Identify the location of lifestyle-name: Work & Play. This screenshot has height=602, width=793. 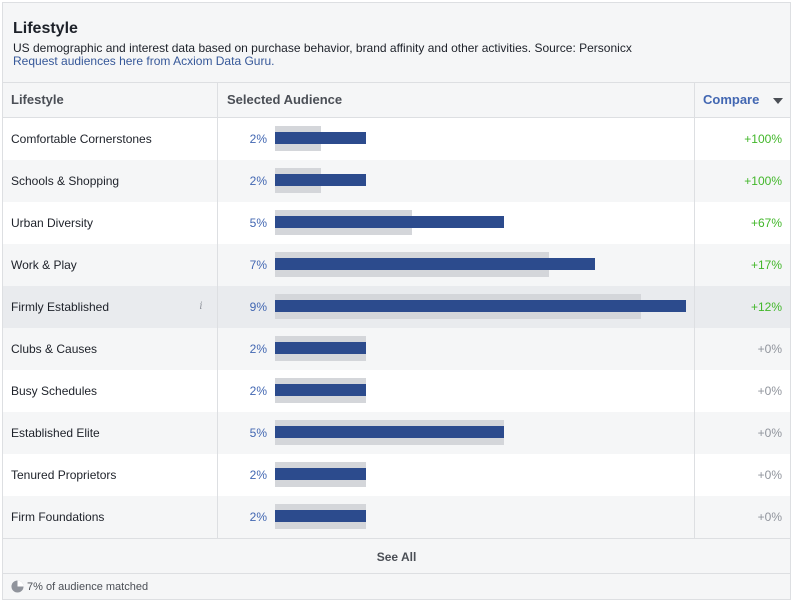
(44, 265).